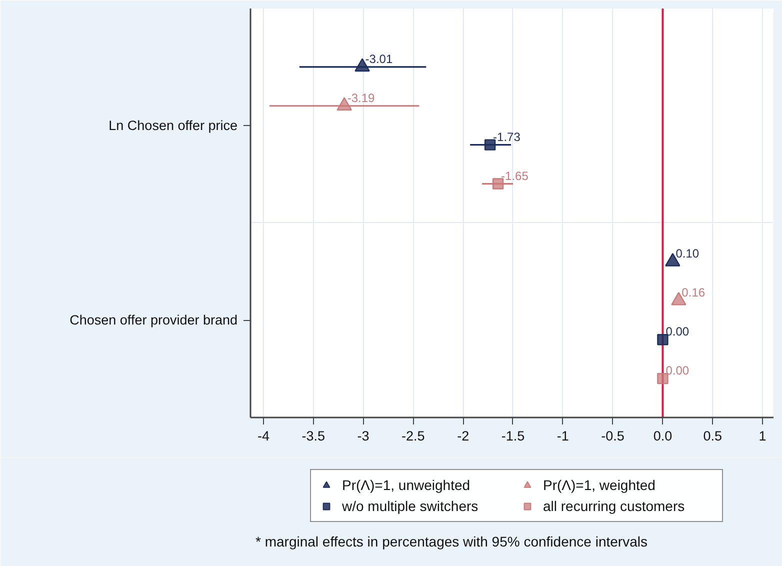  What do you see at coordinates (411, 506) in the screenshot?
I see `legend-label: w/o multiple switchers` at bounding box center [411, 506].